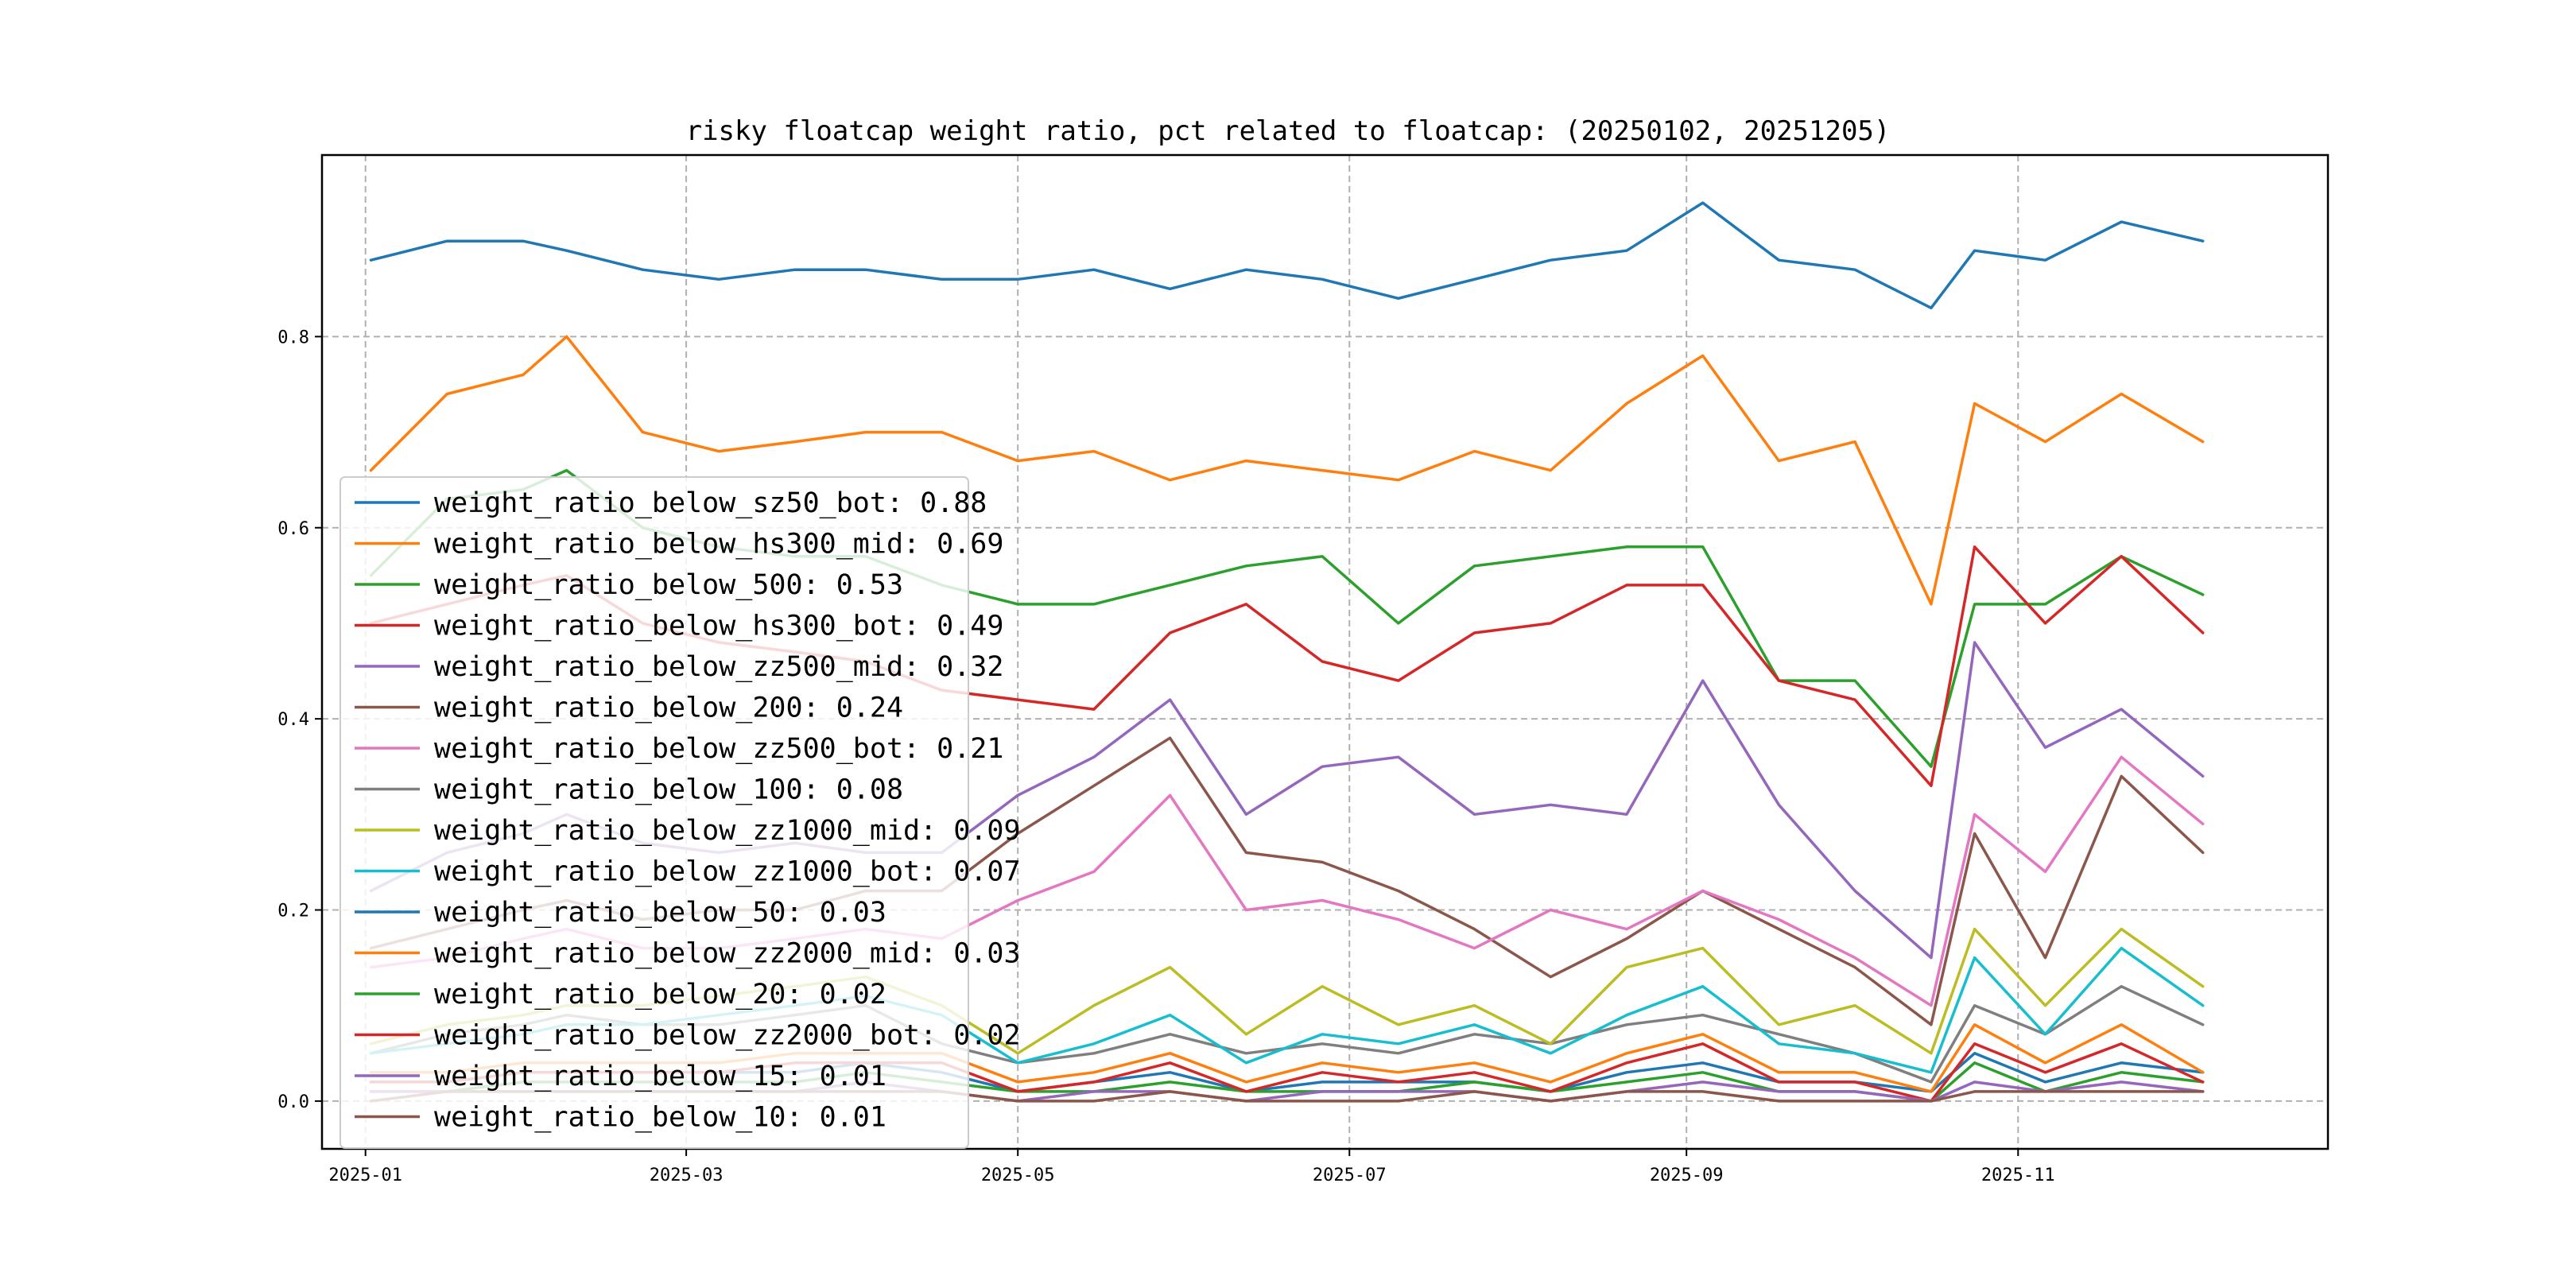 This screenshot has width=2576, height=1288. What do you see at coordinates (660, 1118) in the screenshot?
I see `legend-entry: weight_ratio_below_10: 0.01` at bounding box center [660, 1118].